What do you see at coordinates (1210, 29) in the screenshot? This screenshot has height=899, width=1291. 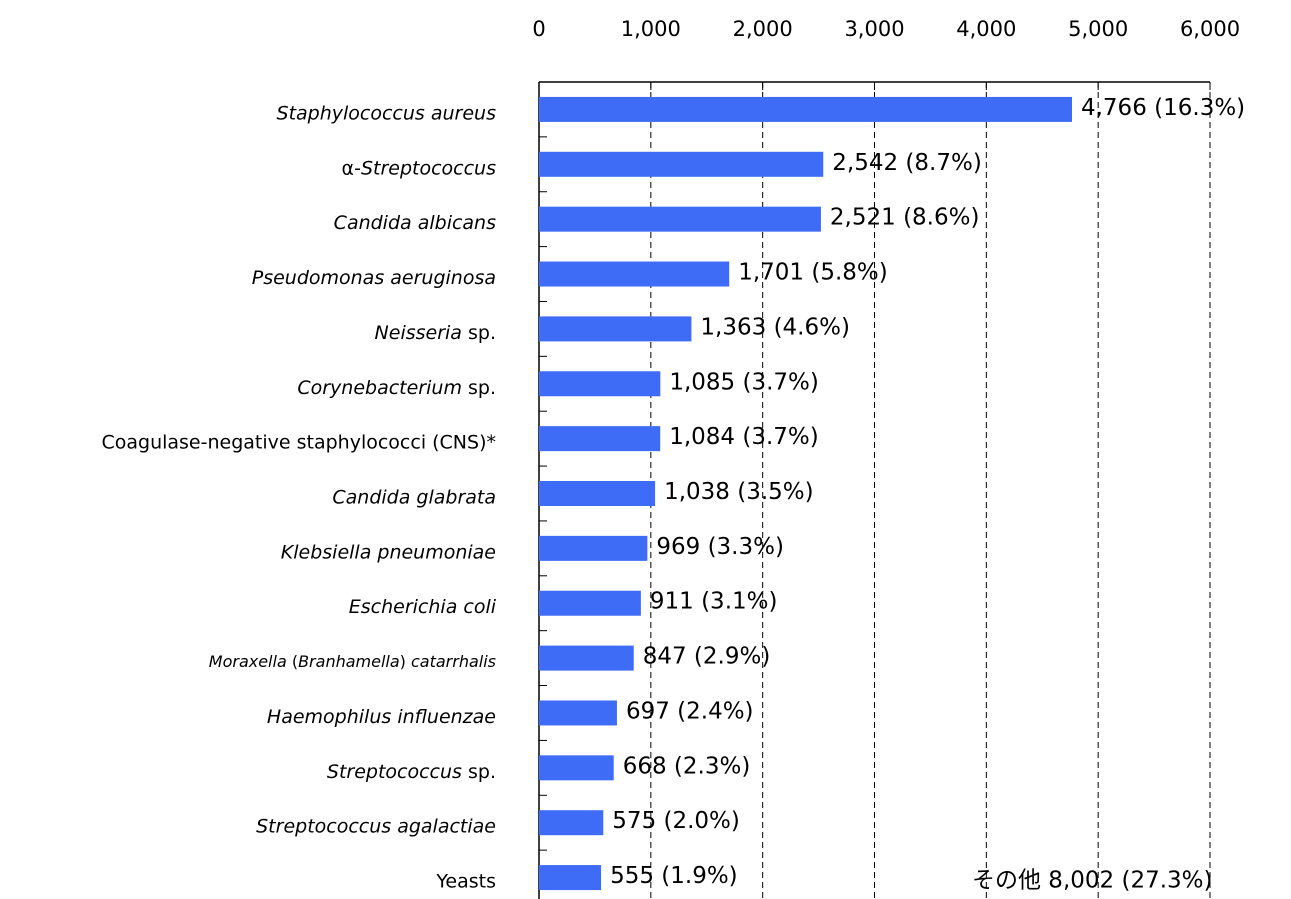 I see `x-tick-label: 6,000` at bounding box center [1210, 29].